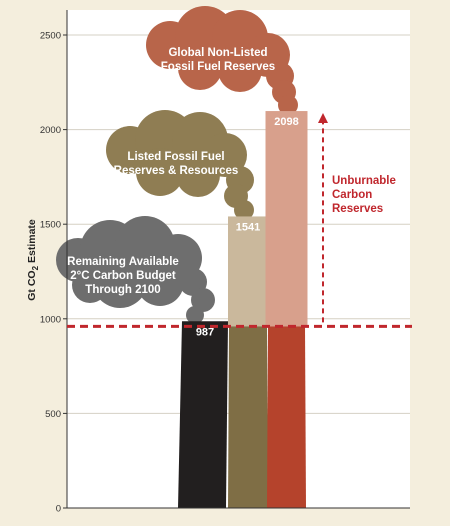  I want to click on bar-value-label: 2098, so click(286, 122).